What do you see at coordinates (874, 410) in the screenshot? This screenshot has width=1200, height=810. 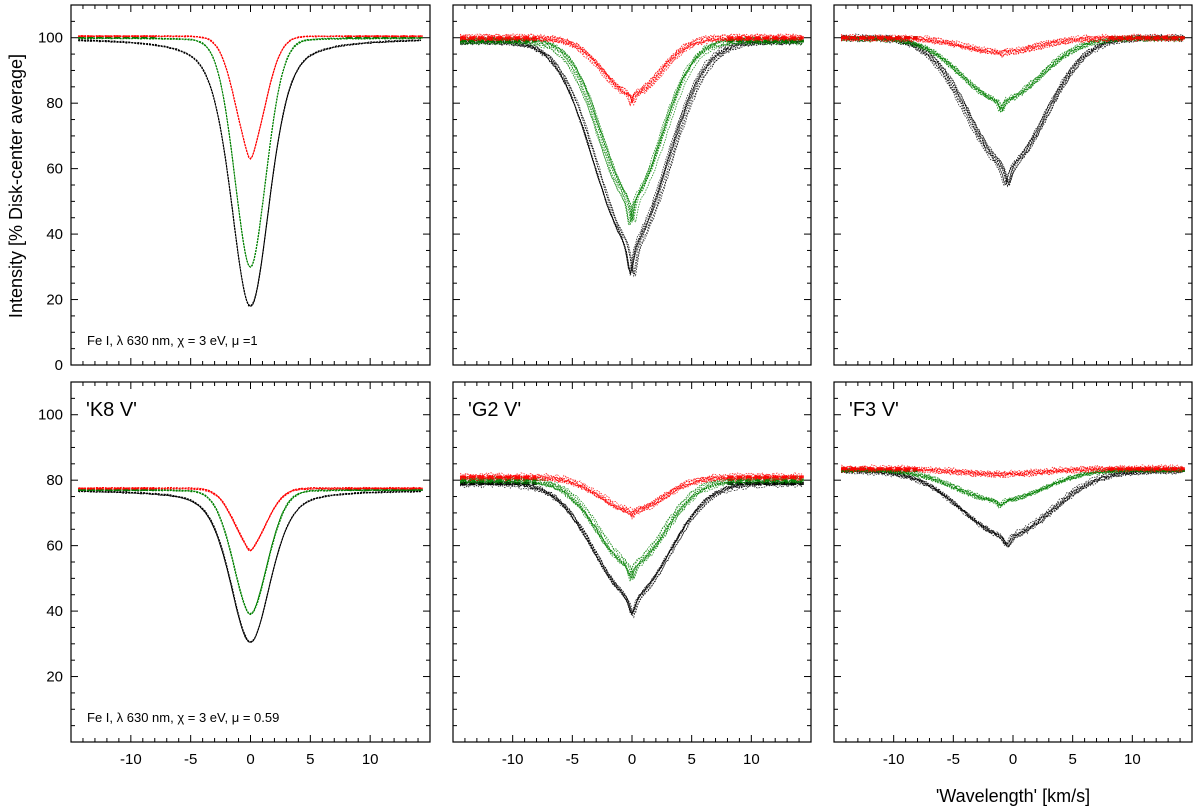 I see `spectral-type-label: 'F3 V'` at bounding box center [874, 410].